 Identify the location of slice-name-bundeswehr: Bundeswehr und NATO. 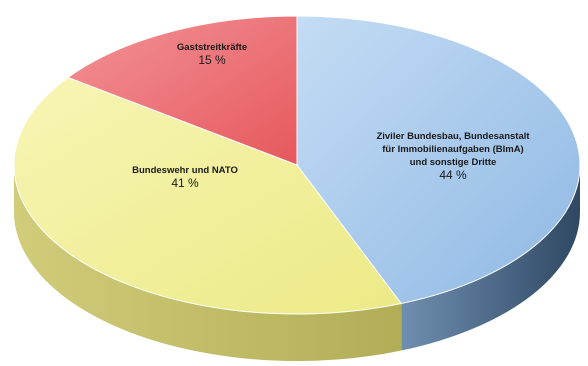
(185, 170).